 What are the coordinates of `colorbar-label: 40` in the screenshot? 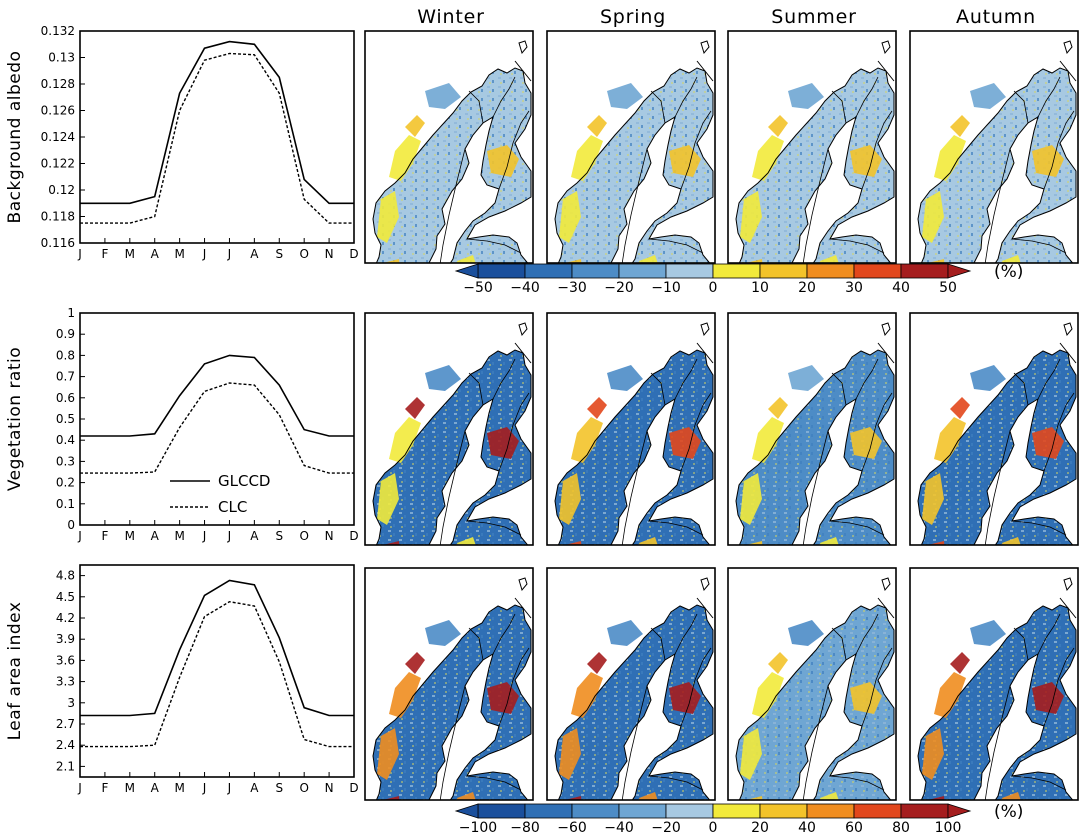 It's located at (901, 288).